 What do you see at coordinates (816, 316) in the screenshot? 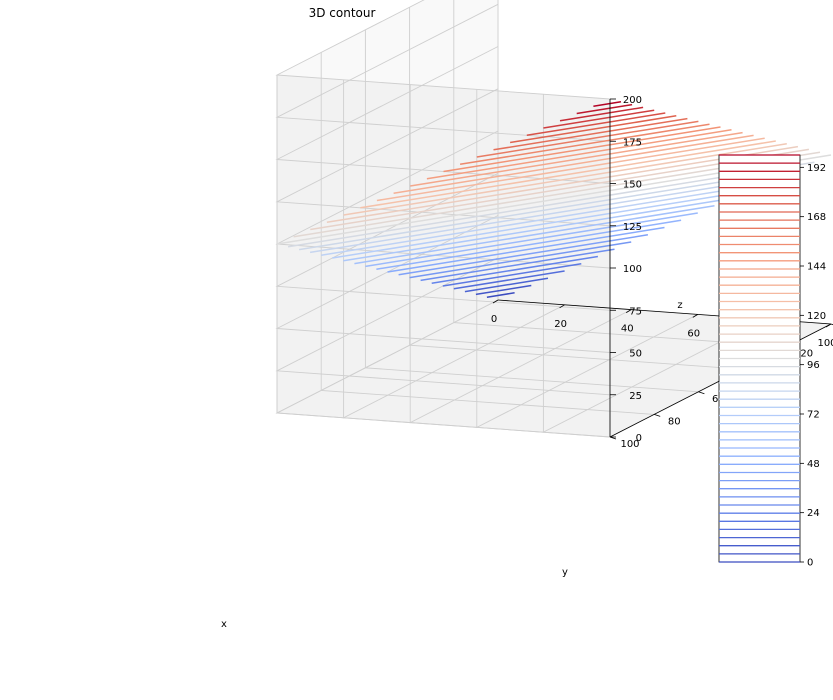
I see `colorbar-tick-label: 120` at bounding box center [816, 316].